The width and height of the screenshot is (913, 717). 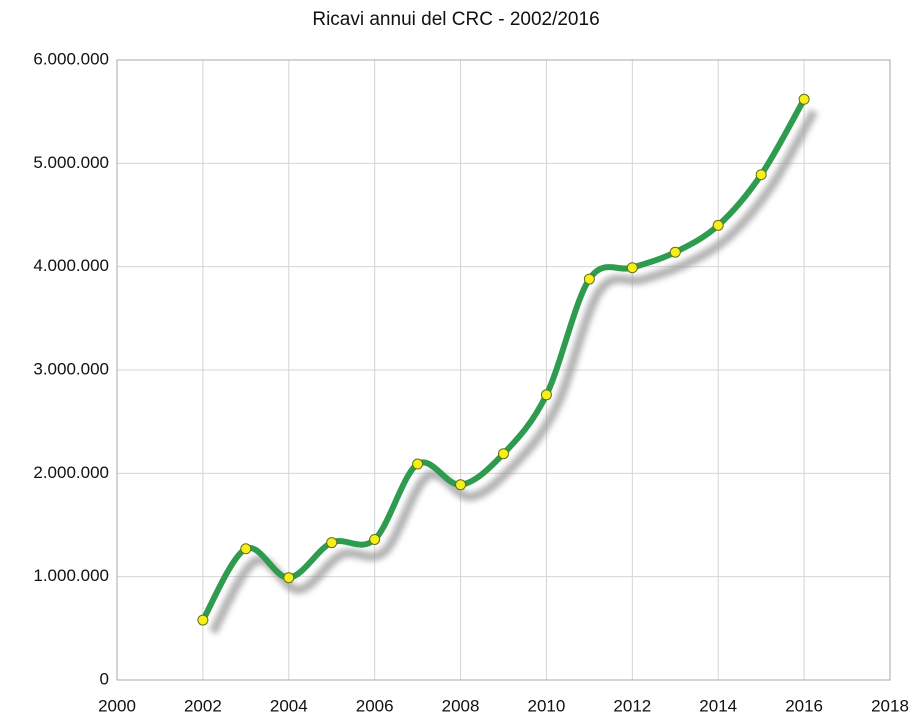 What do you see at coordinates (71, 58) in the screenshot?
I see `y-tick-label: 6.000.000` at bounding box center [71, 58].